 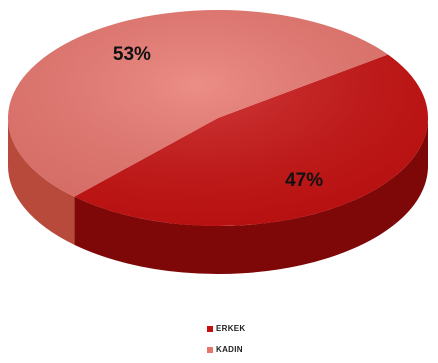 What do you see at coordinates (229, 349) in the screenshot?
I see `legend-label-kadin: KADIN` at bounding box center [229, 349].